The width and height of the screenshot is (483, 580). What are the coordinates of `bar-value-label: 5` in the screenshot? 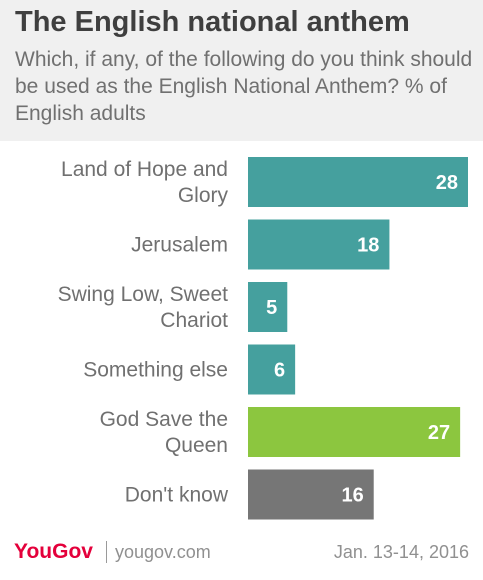 It's located at (271, 308).